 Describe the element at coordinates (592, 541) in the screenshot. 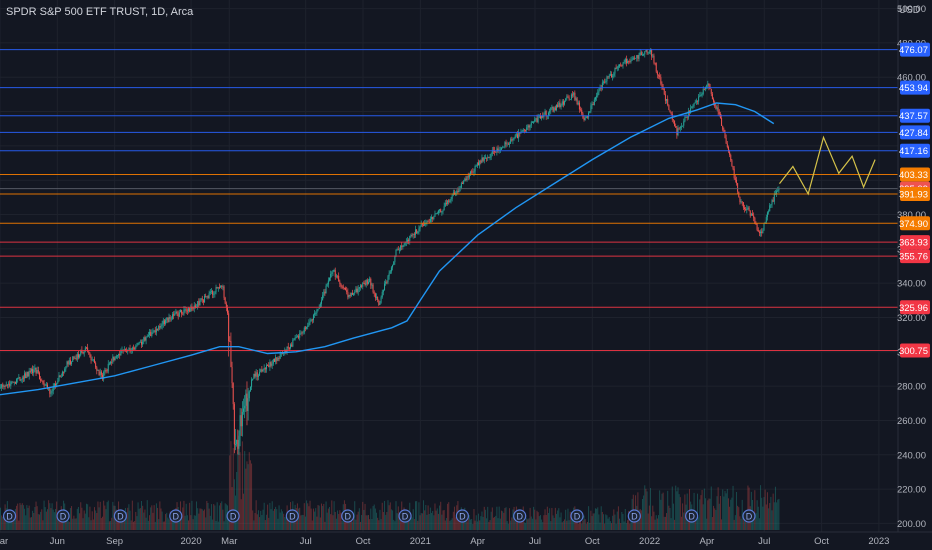

I see `x-tick-label: Oct` at that location.